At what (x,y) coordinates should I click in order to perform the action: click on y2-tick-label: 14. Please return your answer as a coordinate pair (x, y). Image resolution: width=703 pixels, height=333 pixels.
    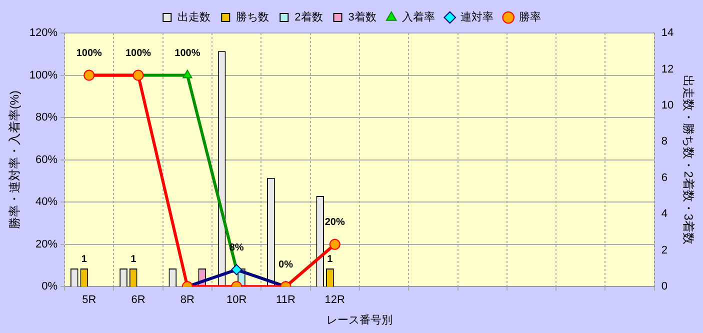
    Looking at the image, I should click on (667, 33).